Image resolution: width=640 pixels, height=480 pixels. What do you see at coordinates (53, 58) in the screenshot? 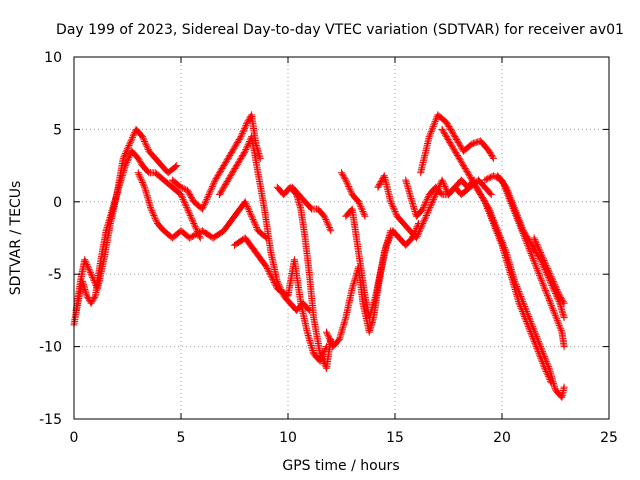
I see `y-tick-label: 10` at bounding box center [53, 58].